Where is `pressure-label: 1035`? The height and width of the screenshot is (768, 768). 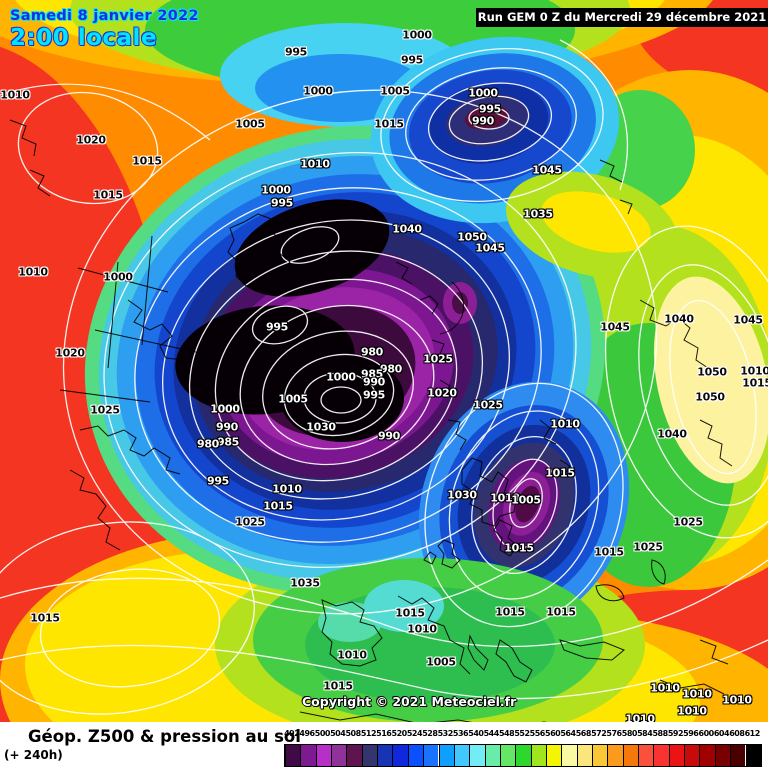 pressure-label: 1035 is located at coordinates (538, 214).